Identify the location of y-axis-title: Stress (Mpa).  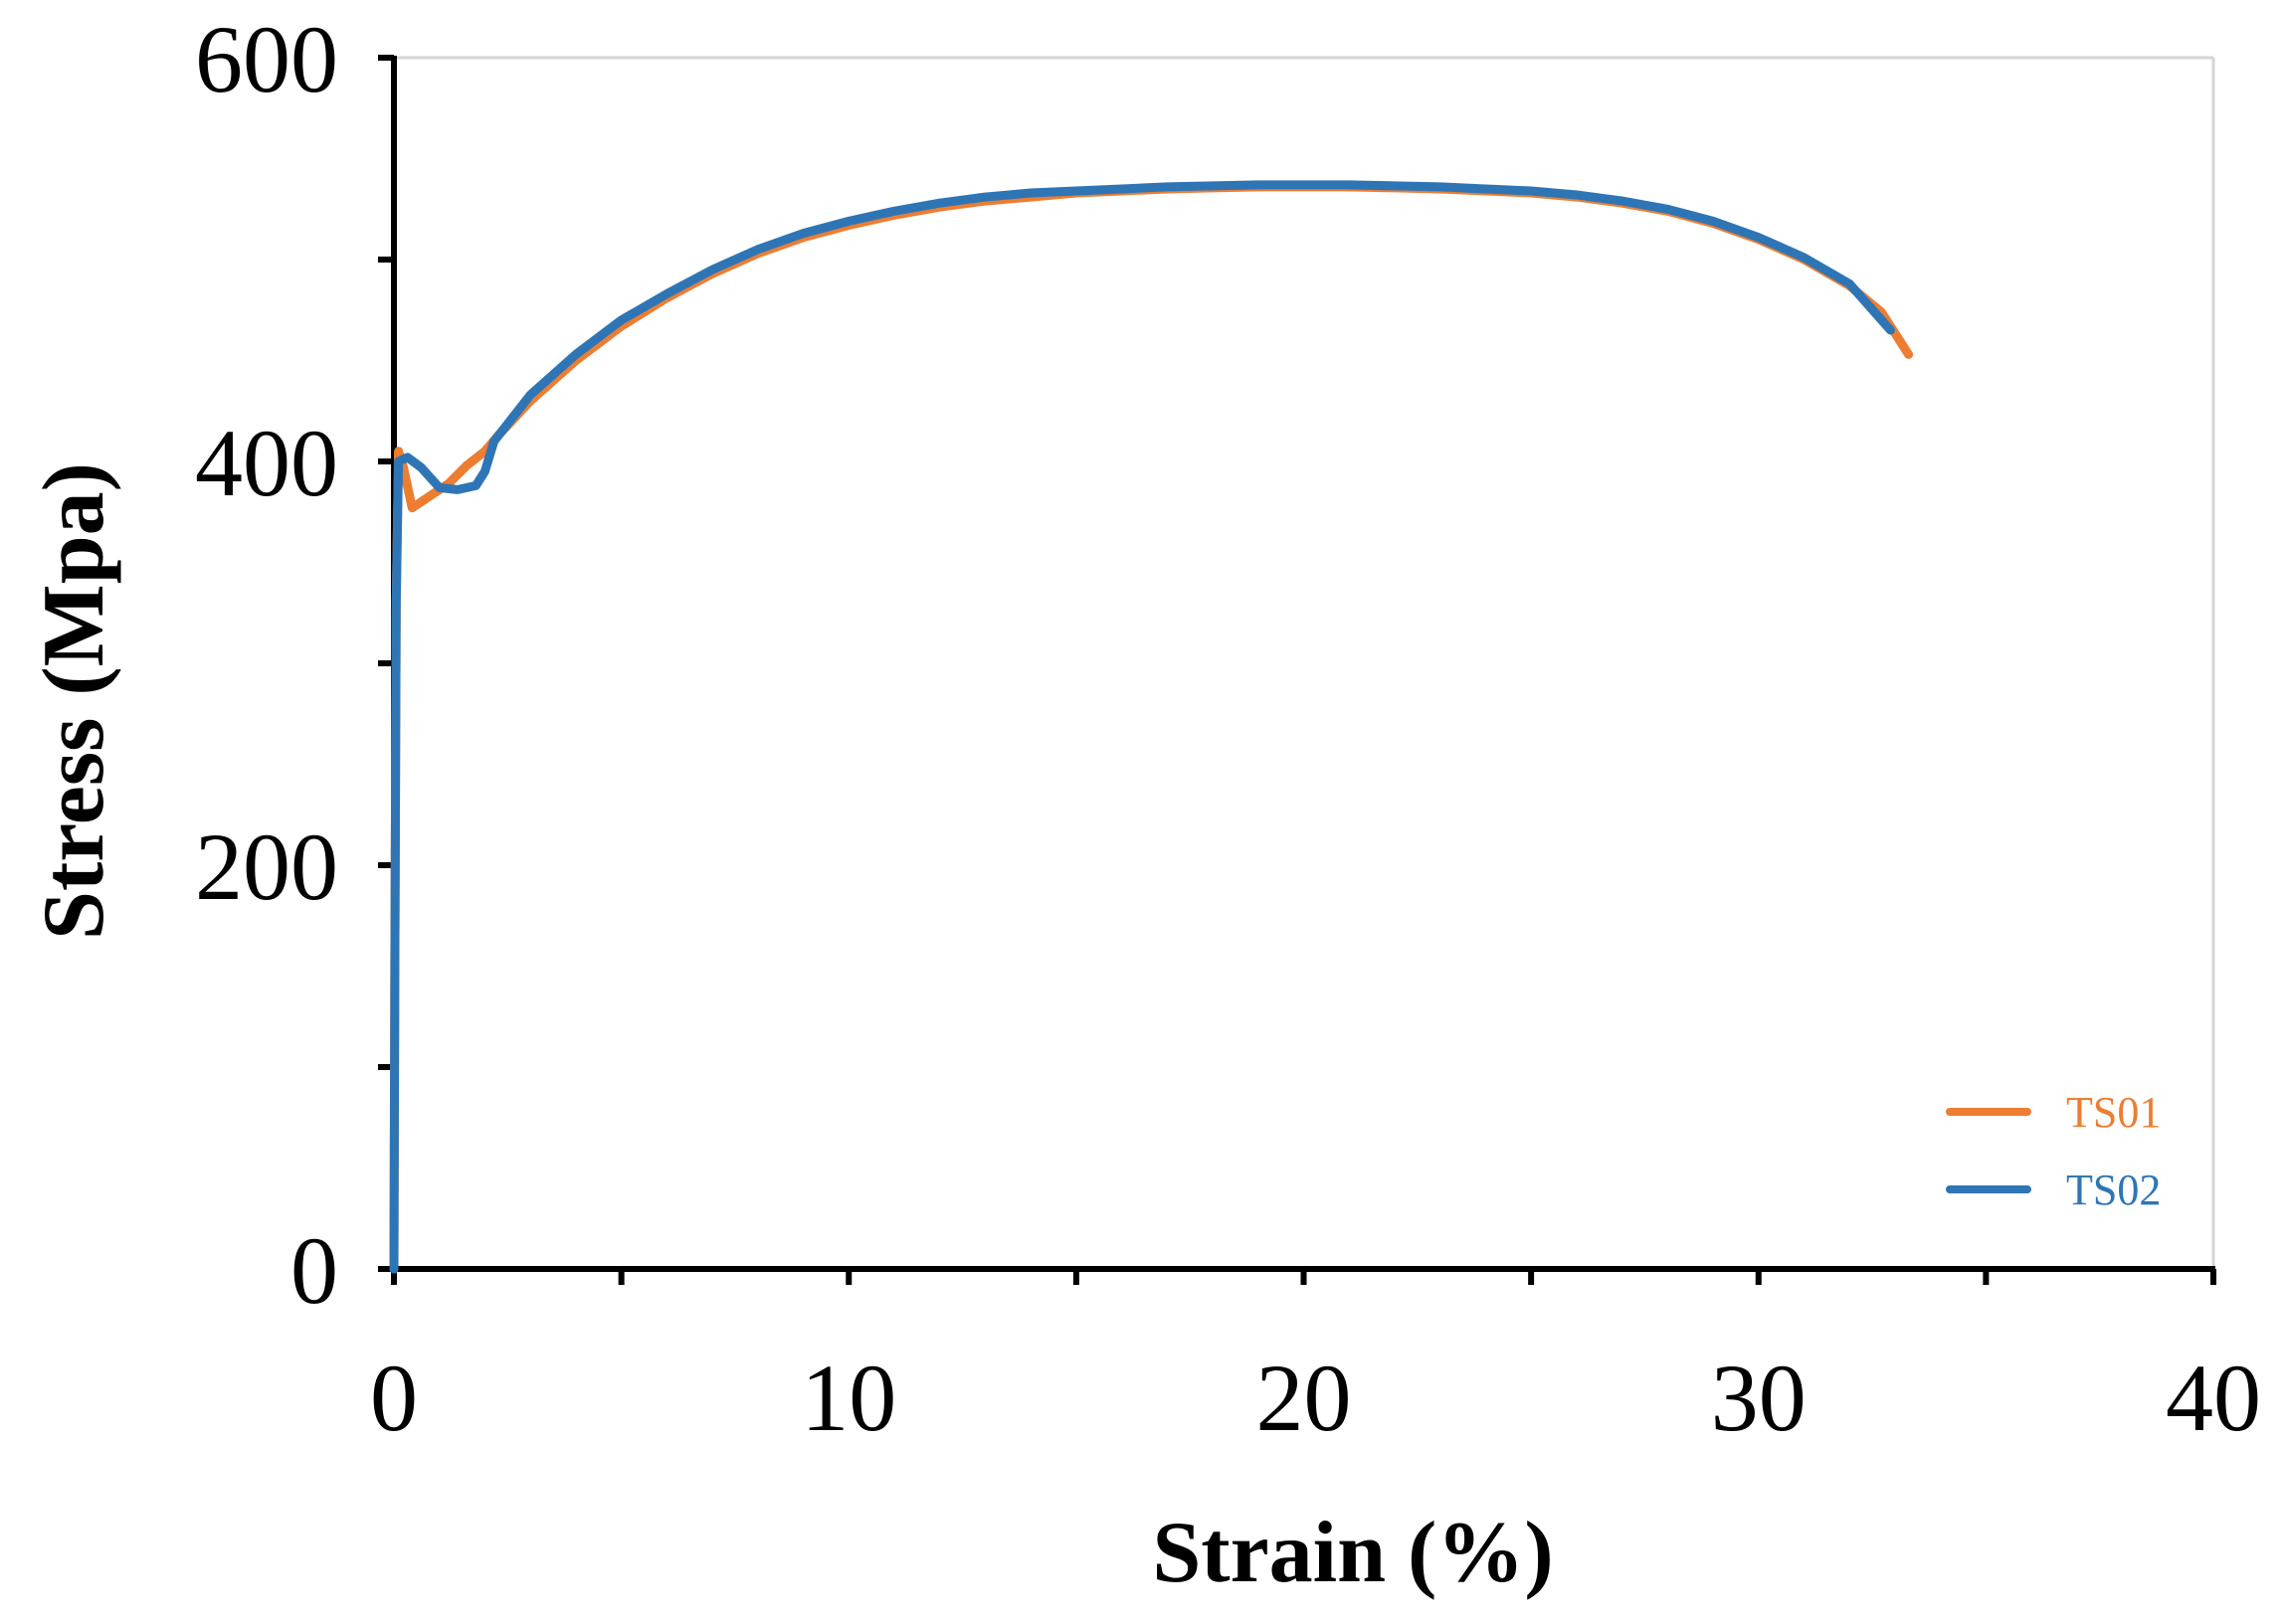
(74, 701).